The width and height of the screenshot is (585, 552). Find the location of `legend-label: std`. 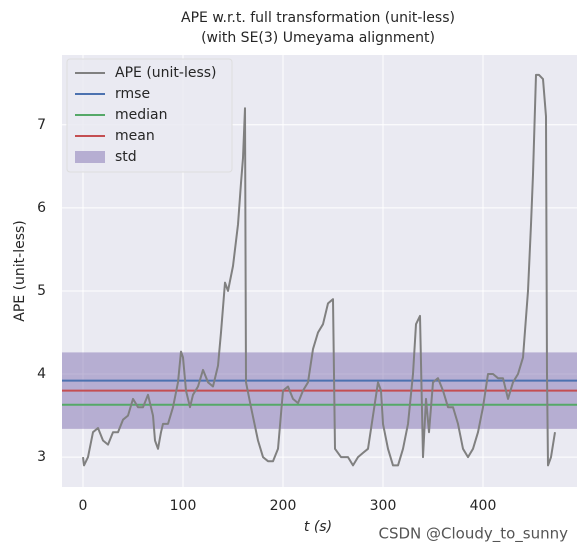

legend-label: std is located at coordinates (126, 157).